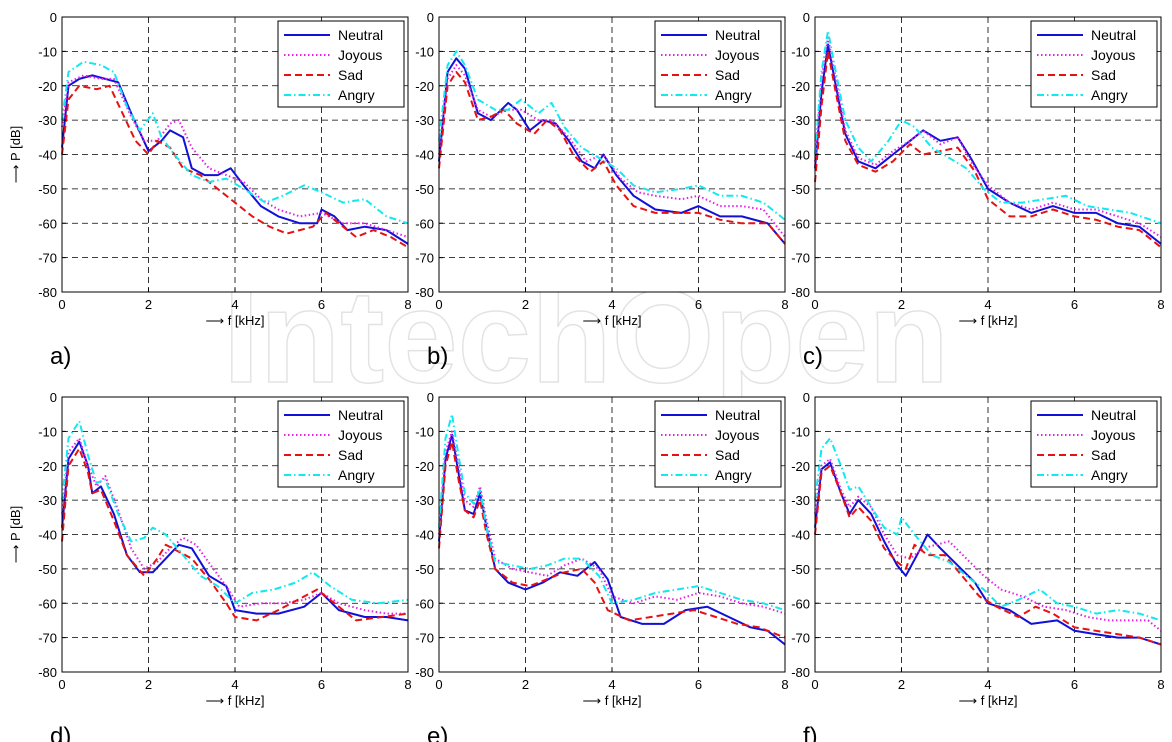 The width and height of the screenshot is (1172, 742). I want to click on panel-label: c), so click(813, 356).